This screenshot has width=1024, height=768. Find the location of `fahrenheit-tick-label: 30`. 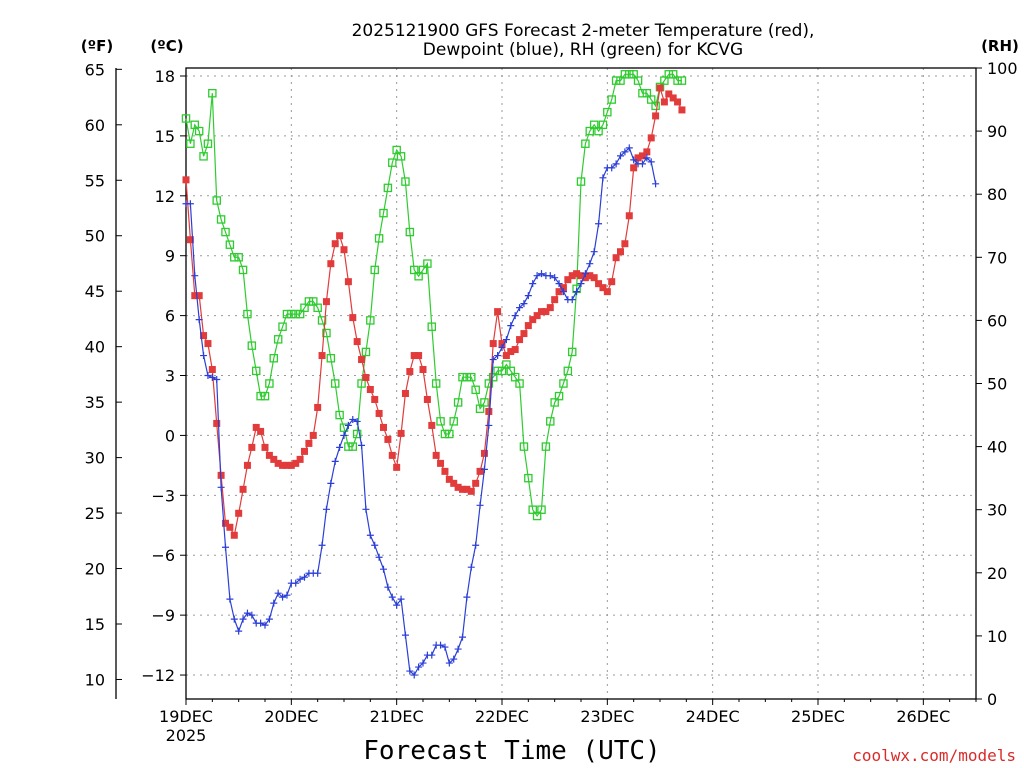

fahrenheit-tick-label: 30 is located at coordinates (95, 458).